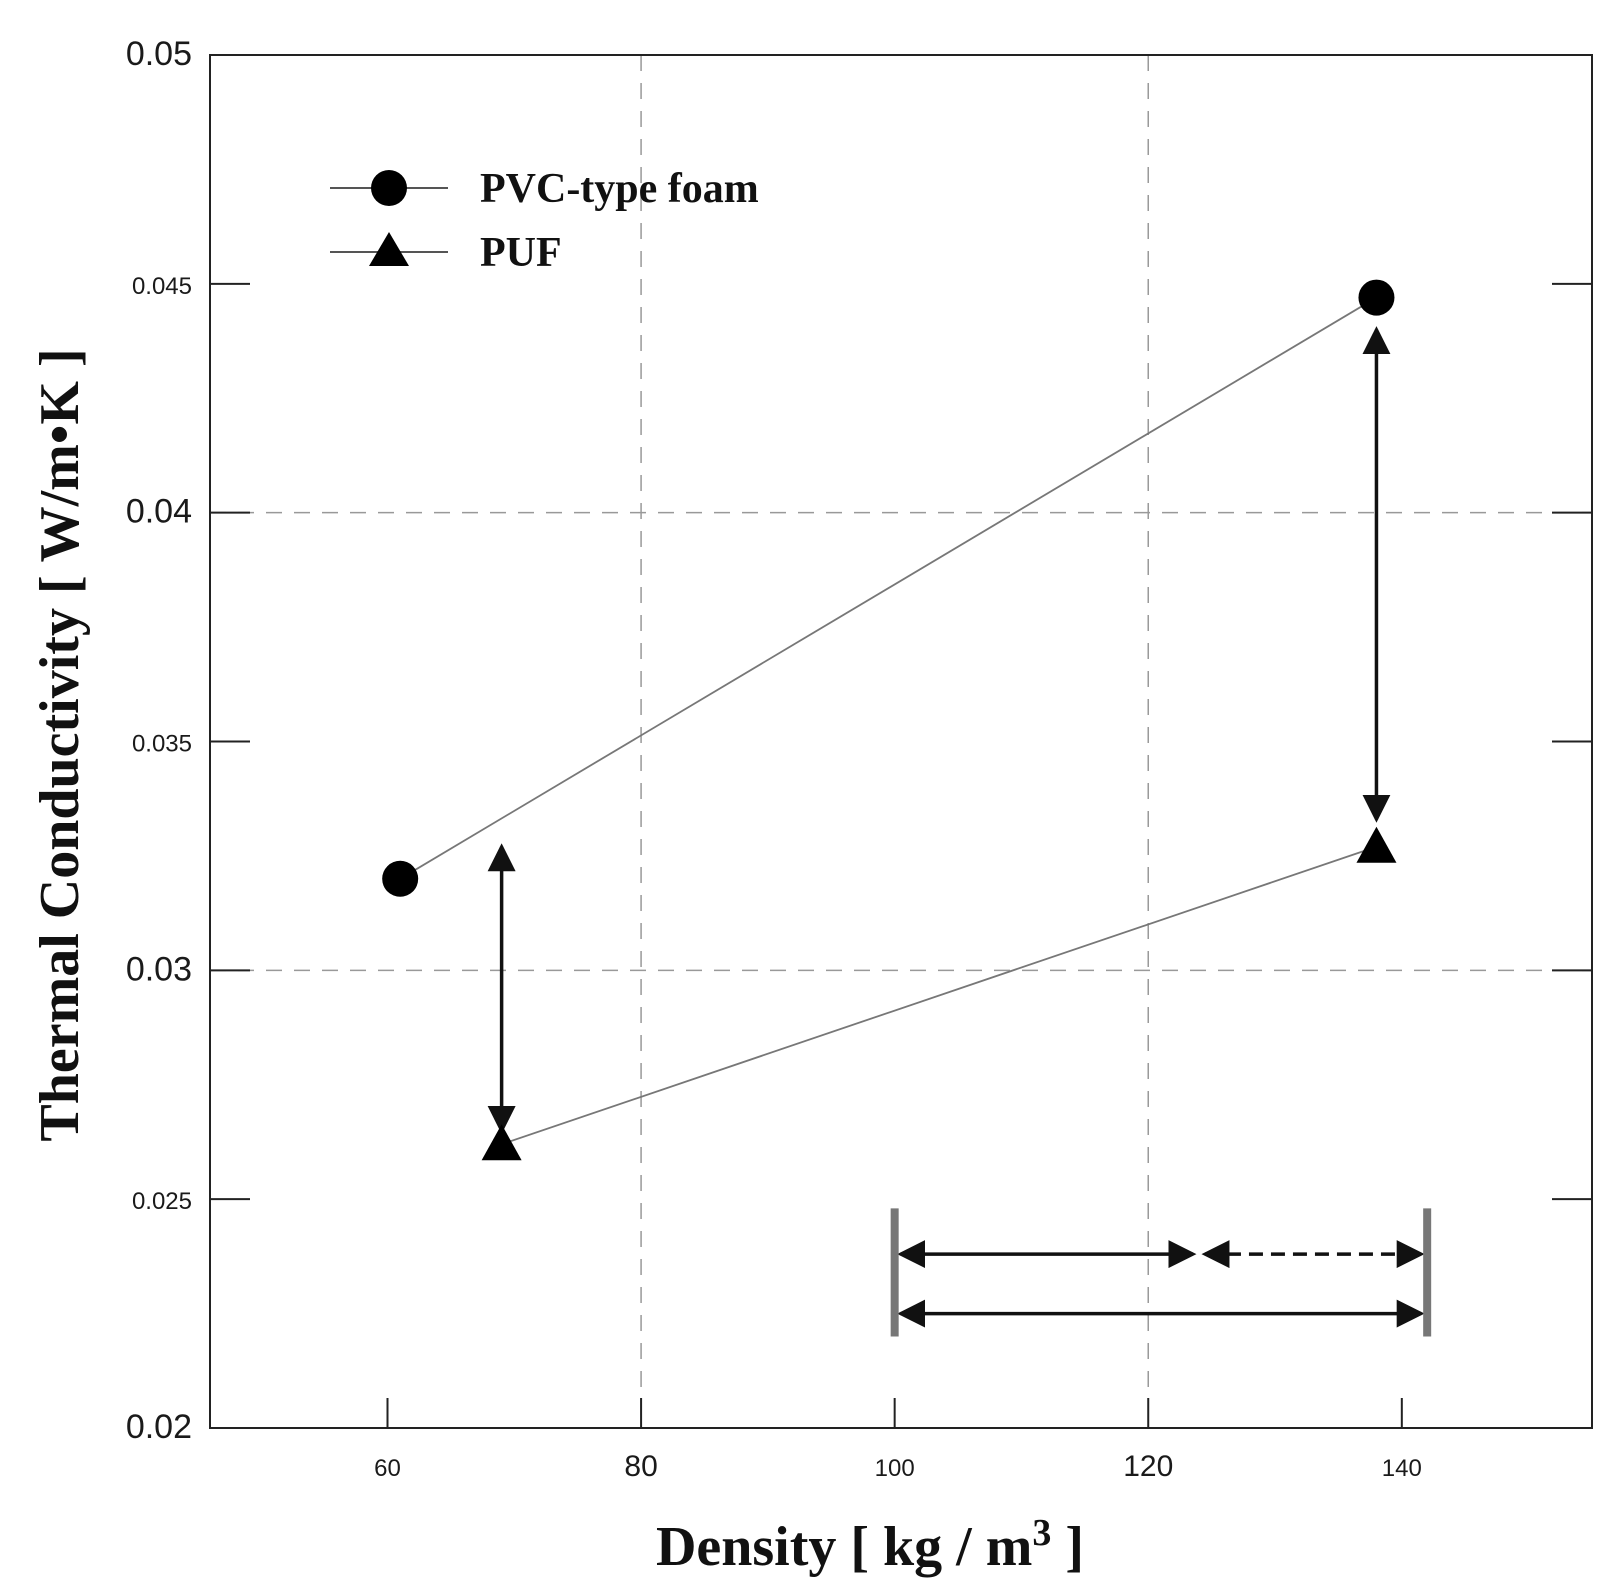  I want to click on legend: PVC-type foam PUF, so click(544, 221).